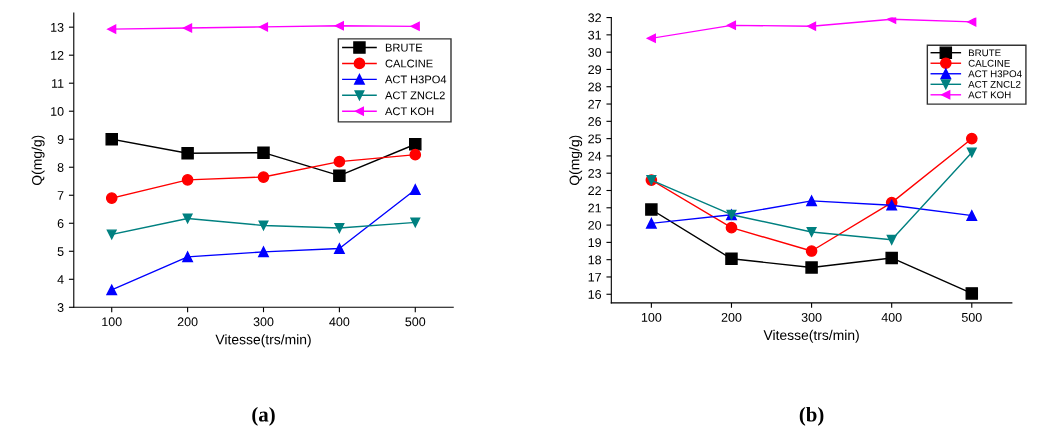  Describe the element at coordinates (595, 139) in the screenshot. I see `y-tick-label: 25` at that location.